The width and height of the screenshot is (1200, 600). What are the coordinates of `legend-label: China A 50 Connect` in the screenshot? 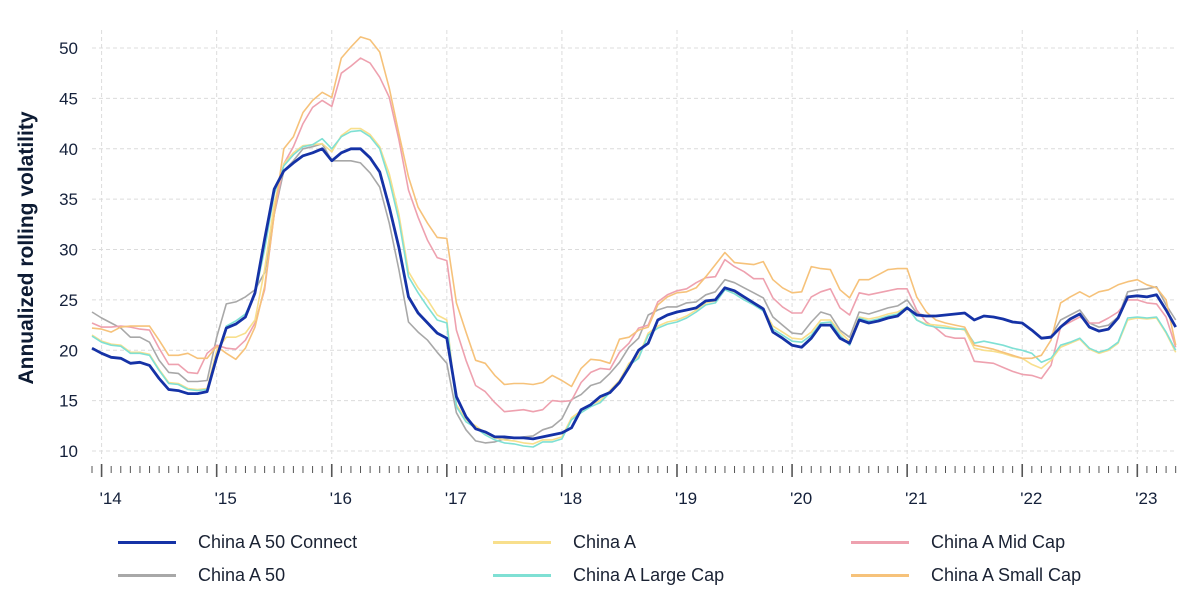 It's located at (278, 541).